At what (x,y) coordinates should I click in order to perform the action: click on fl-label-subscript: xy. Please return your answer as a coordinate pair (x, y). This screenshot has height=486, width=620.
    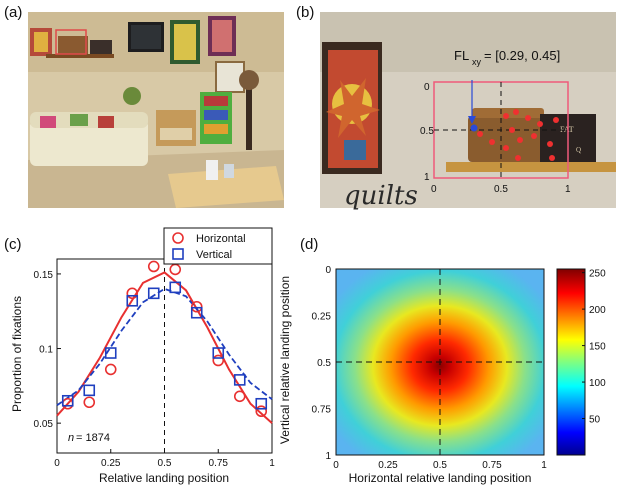
    Looking at the image, I should click on (477, 62).